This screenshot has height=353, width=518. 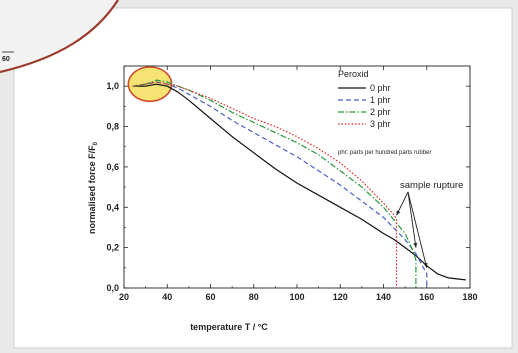 I want to click on y-axis-label: normalised force F/F0, so click(x=93, y=187).